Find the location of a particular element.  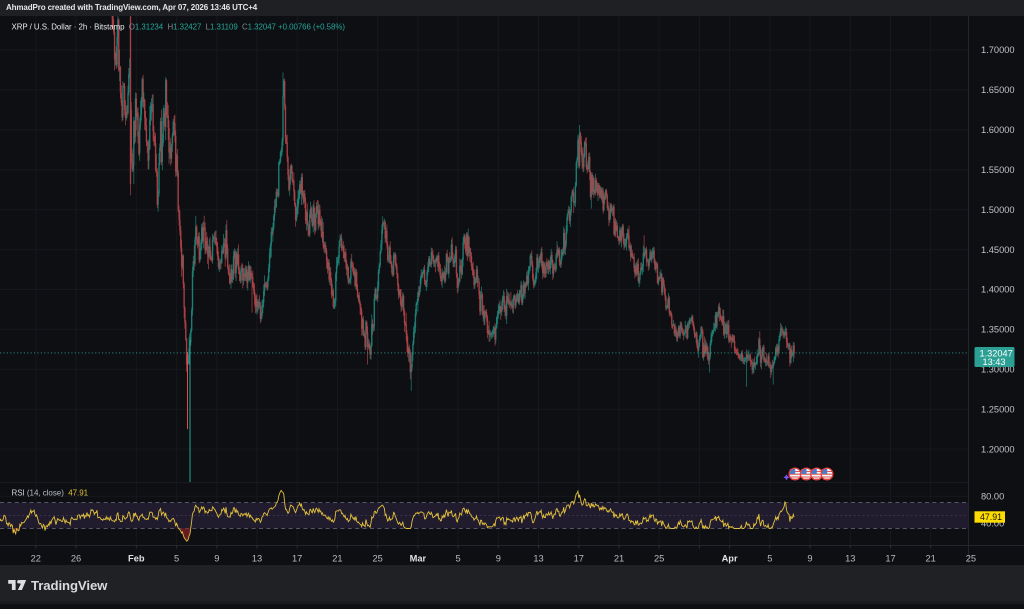

svg-text: 13:43 is located at coordinates (994, 362).